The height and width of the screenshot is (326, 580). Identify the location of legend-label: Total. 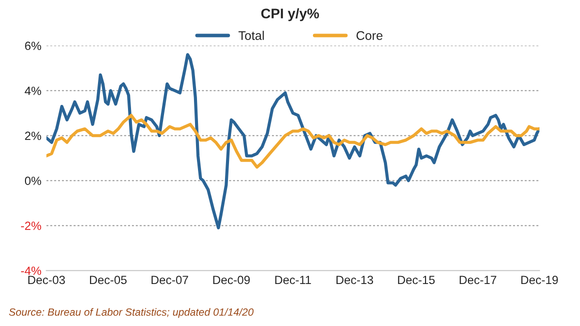
(251, 35).